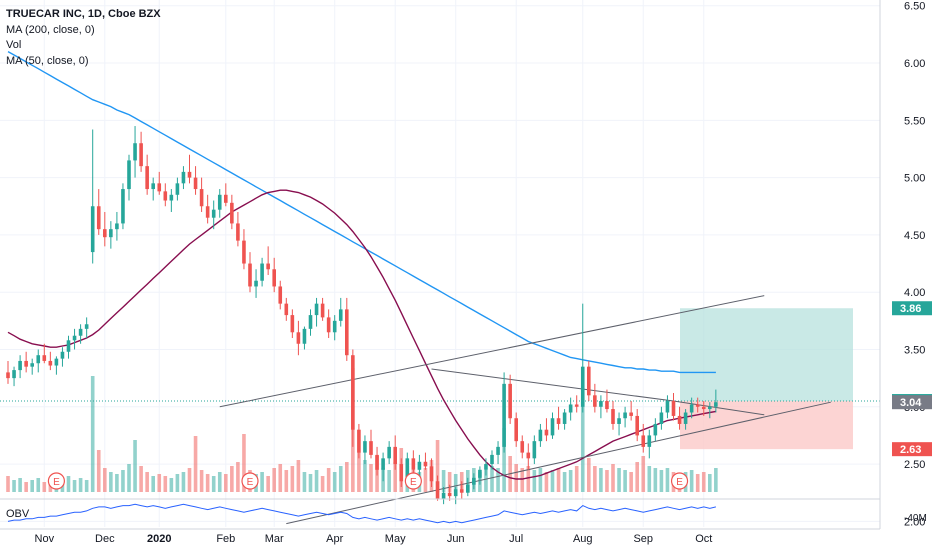  Describe the element at coordinates (766, 425) in the screenshot. I see `stop-zone` at that location.